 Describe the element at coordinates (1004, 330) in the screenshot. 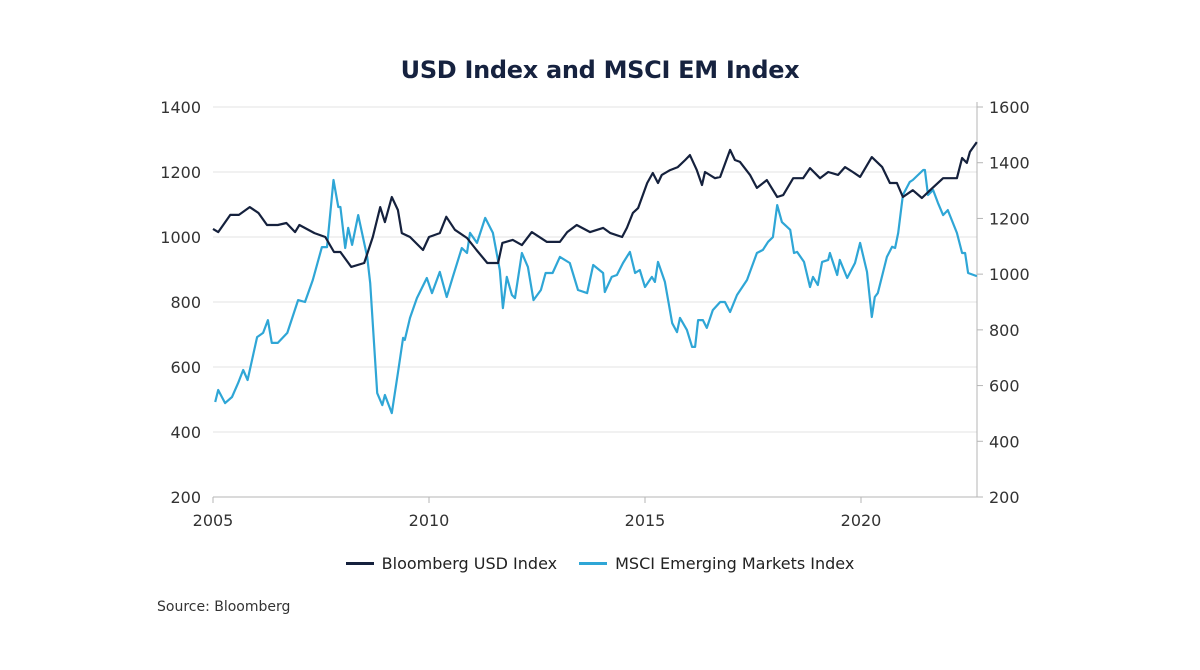

I see `y-right-tick-label: 800` at that location.